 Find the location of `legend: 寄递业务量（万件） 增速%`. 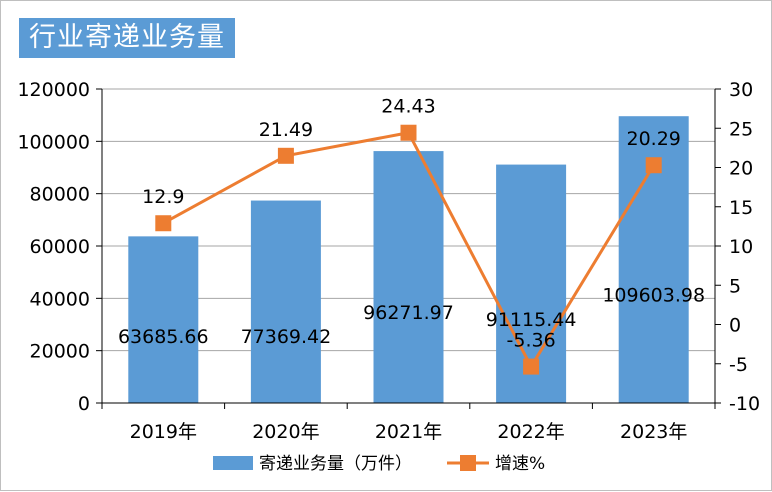

legend: 寄递业务量（万件） 增速% is located at coordinates (379, 464).